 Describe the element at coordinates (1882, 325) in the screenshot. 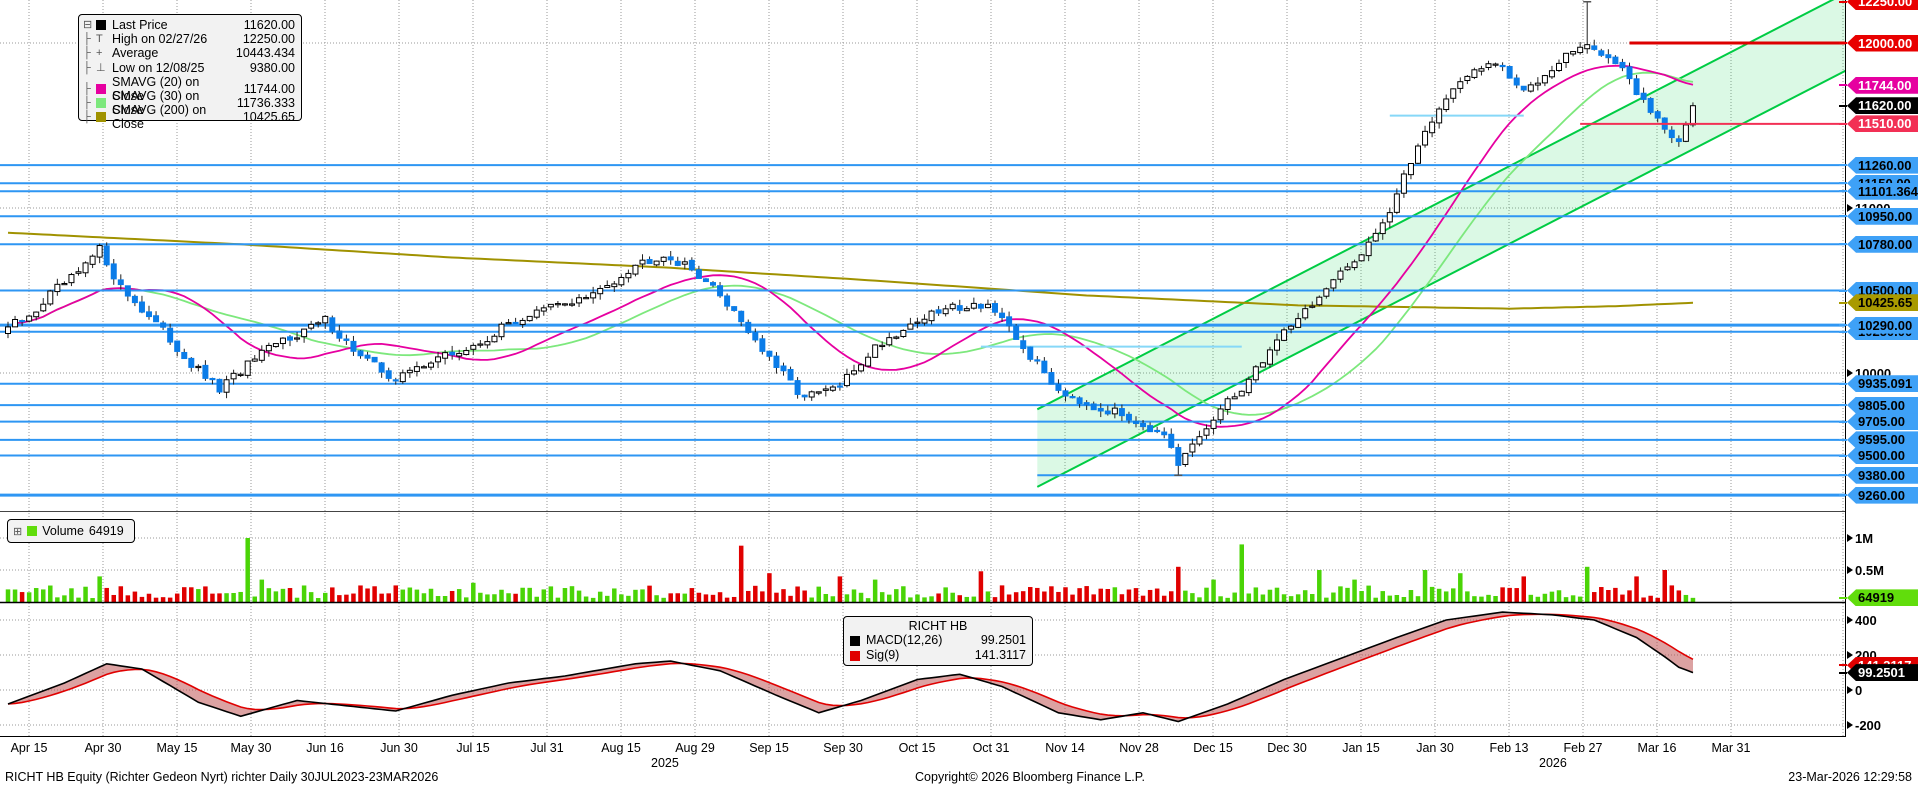

I see `price-tag-10290.00: 10290.00` at that location.